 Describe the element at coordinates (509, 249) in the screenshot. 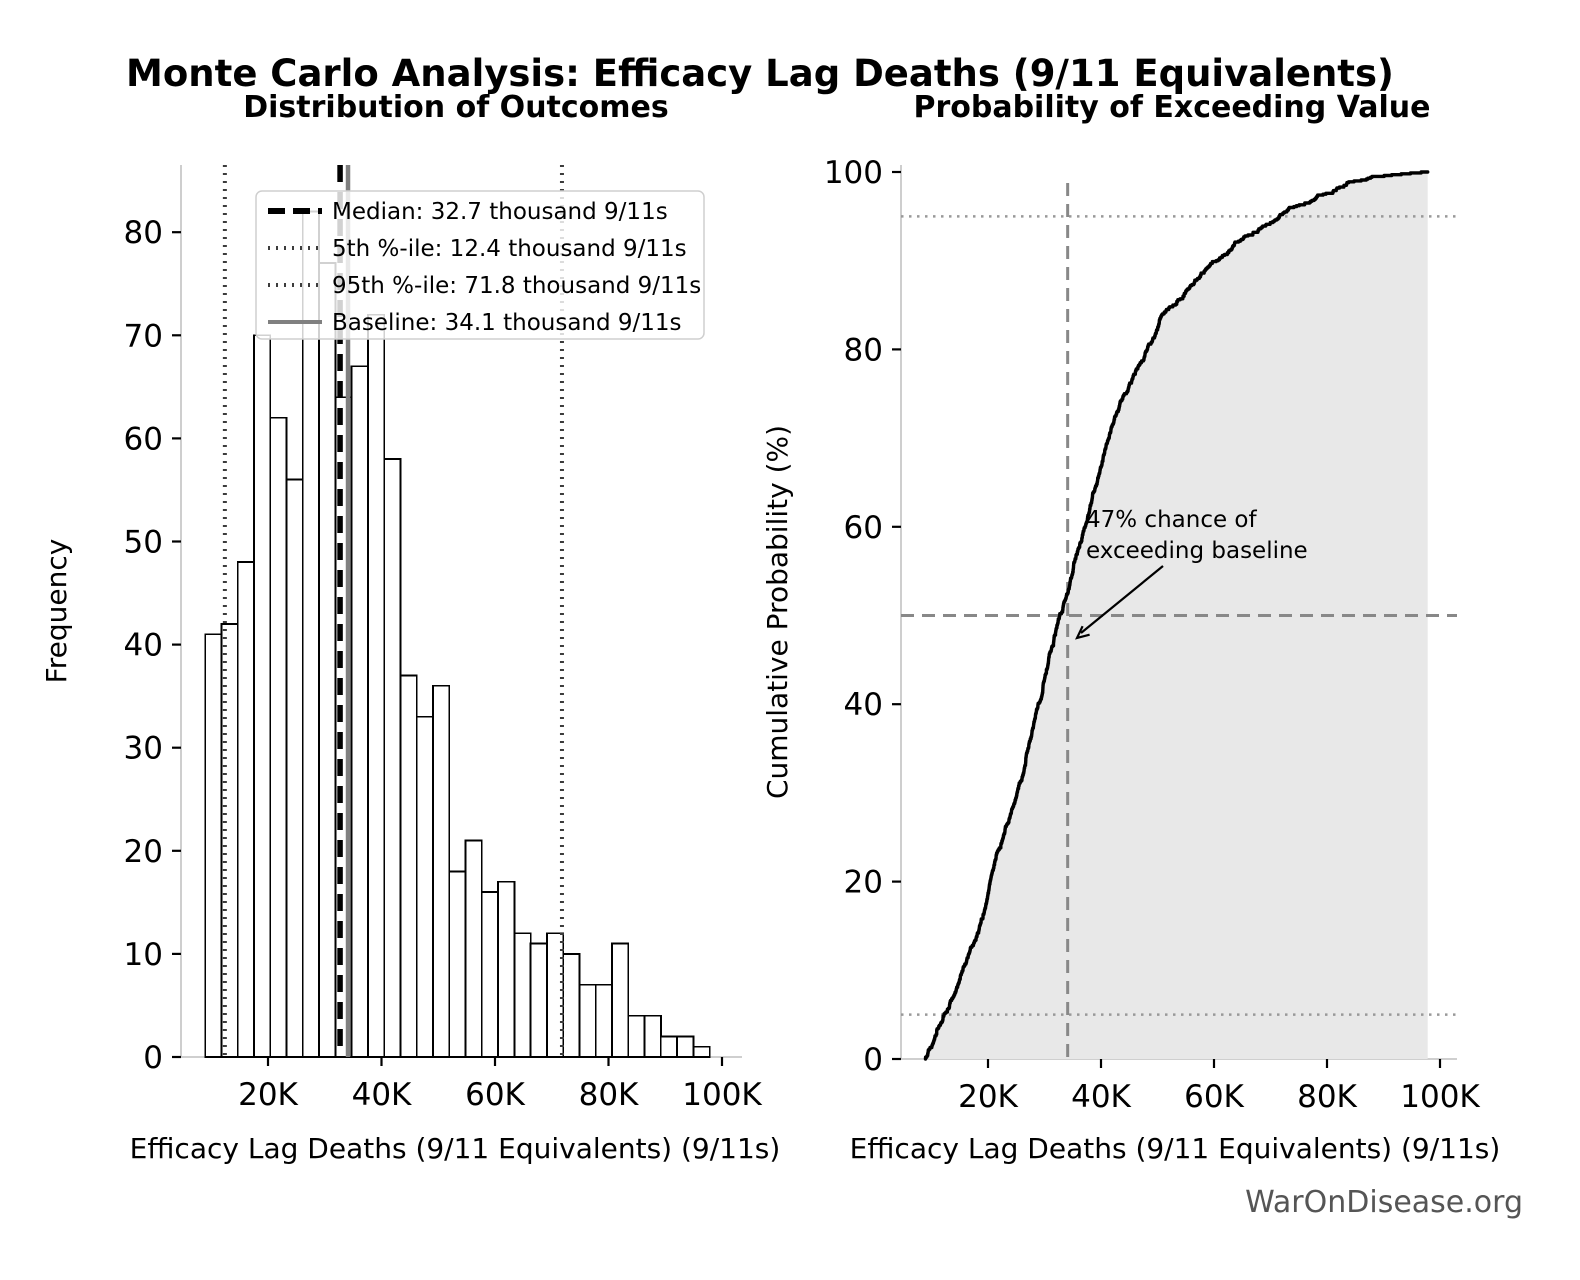

I see `legend-label-p5: 5th %-ile: 12.4 thousand 9/11s` at that location.